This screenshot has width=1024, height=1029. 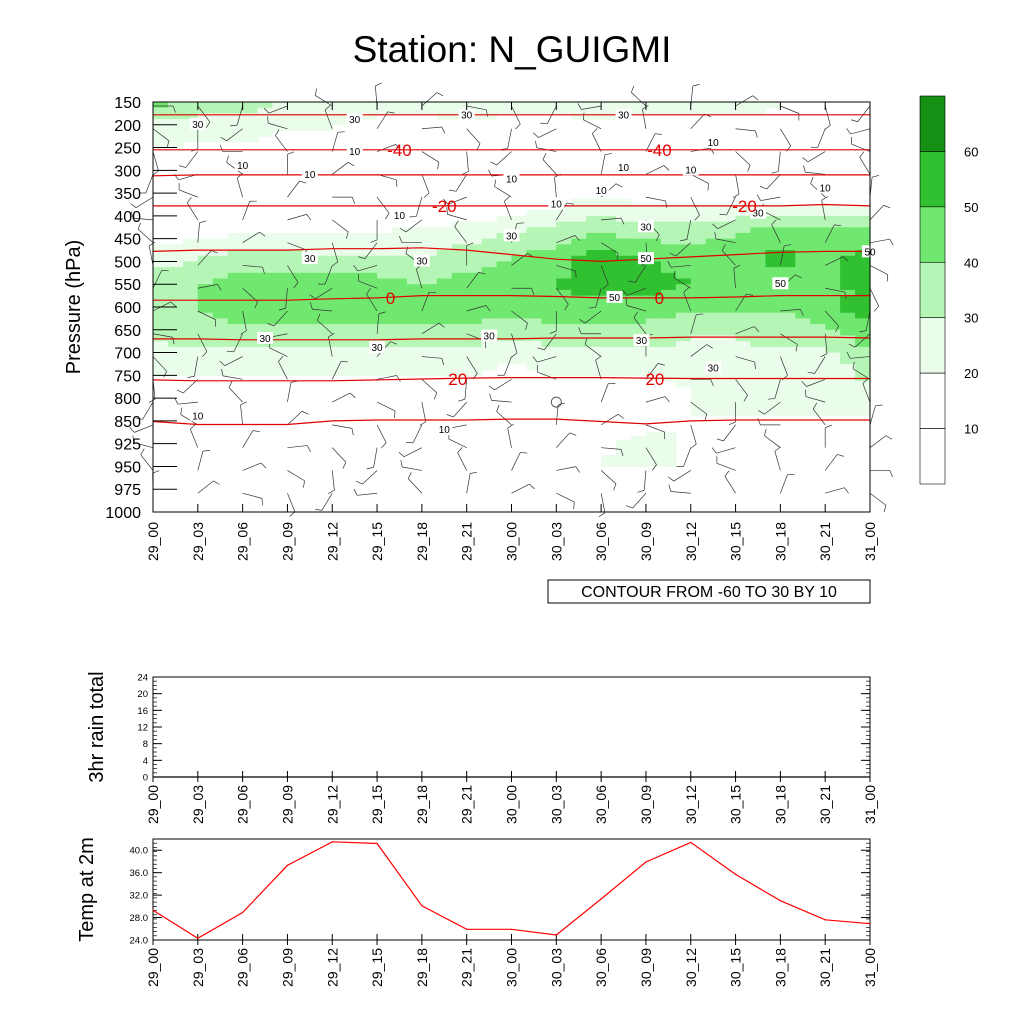 What do you see at coordinates (714, 143) in the screenshot?
I see `rh-contour-label: 10` at bounding box center [714, 143].